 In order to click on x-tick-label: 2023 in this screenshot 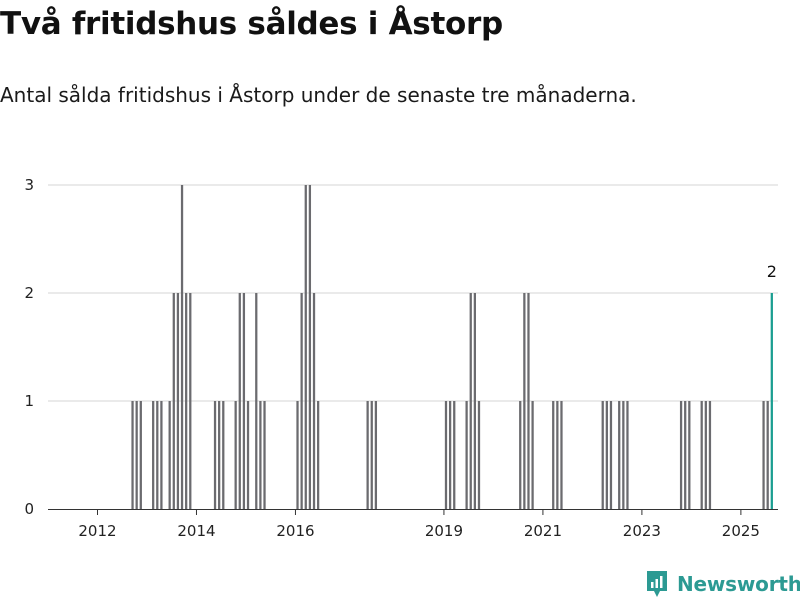, I will do `click(642, 531)`.